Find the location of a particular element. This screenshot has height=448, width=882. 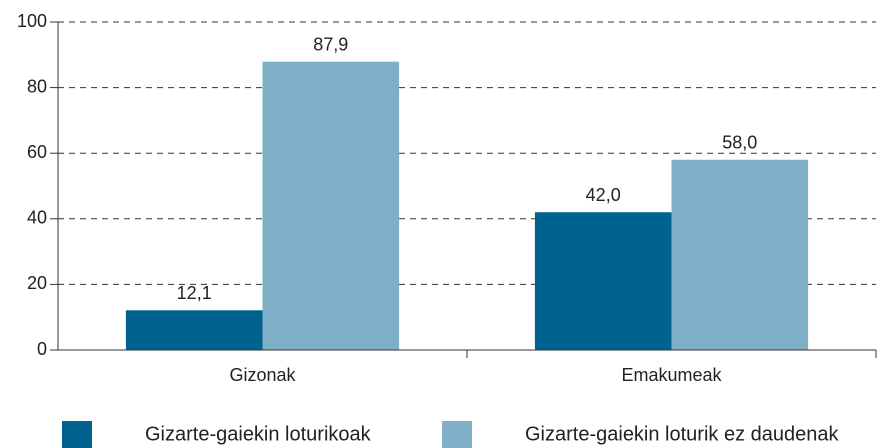

value-label: 42,0 is located at coordinates (603, 195).